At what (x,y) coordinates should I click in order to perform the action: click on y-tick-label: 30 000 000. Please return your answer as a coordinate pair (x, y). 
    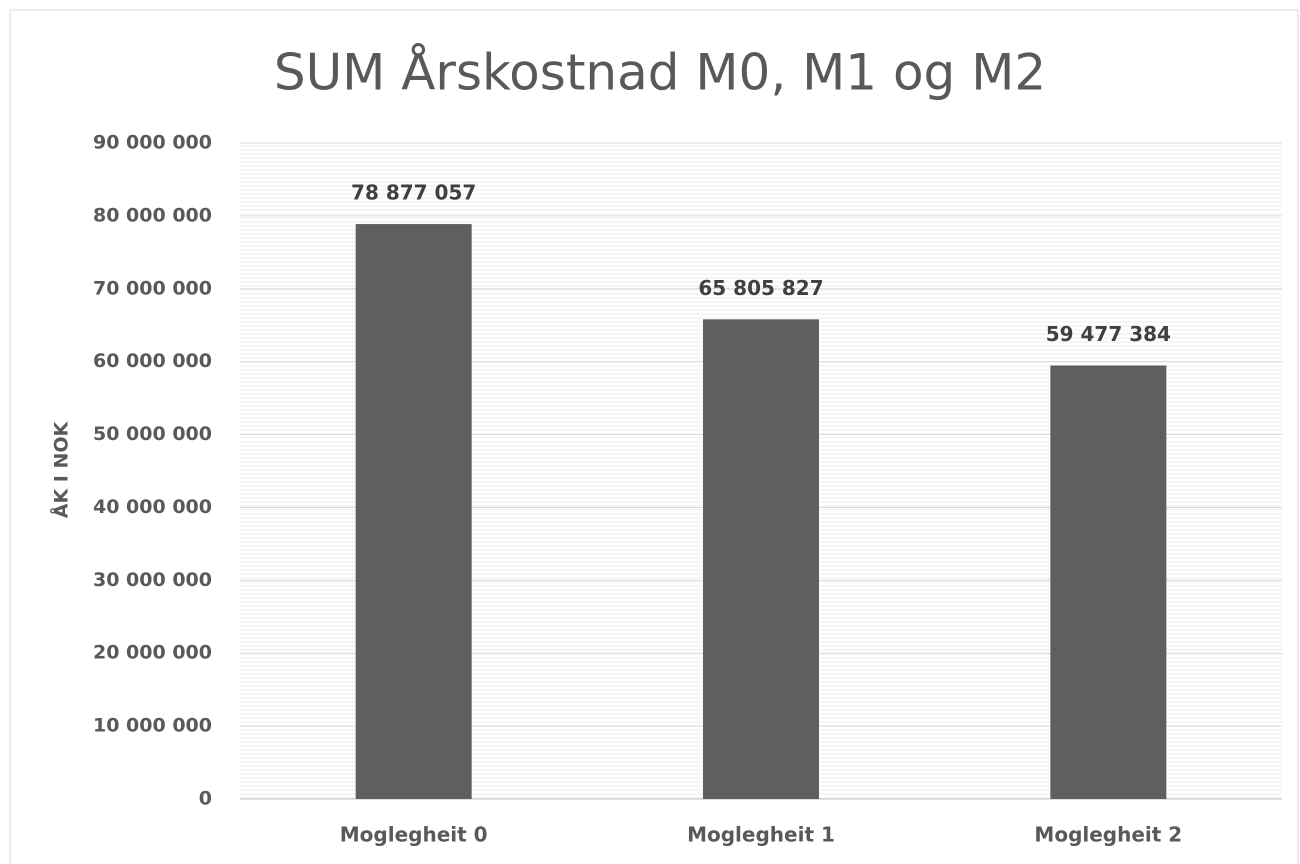
    Looking at the image, I should click on (152, 580).